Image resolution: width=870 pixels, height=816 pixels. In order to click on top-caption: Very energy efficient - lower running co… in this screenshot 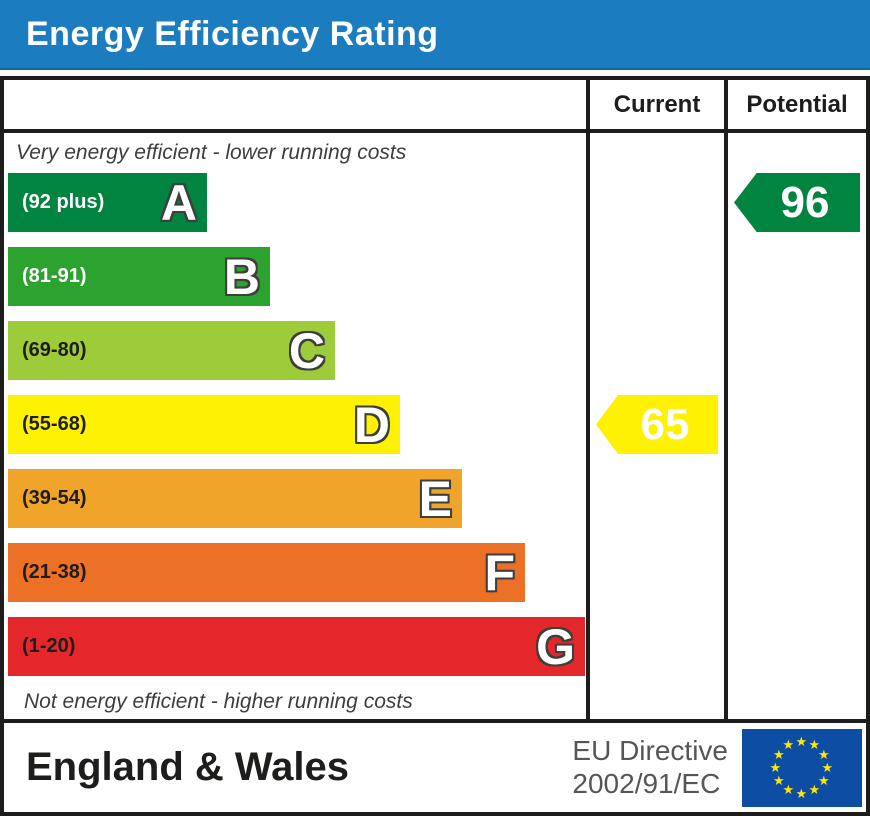, I will do `click(211, 152)`.